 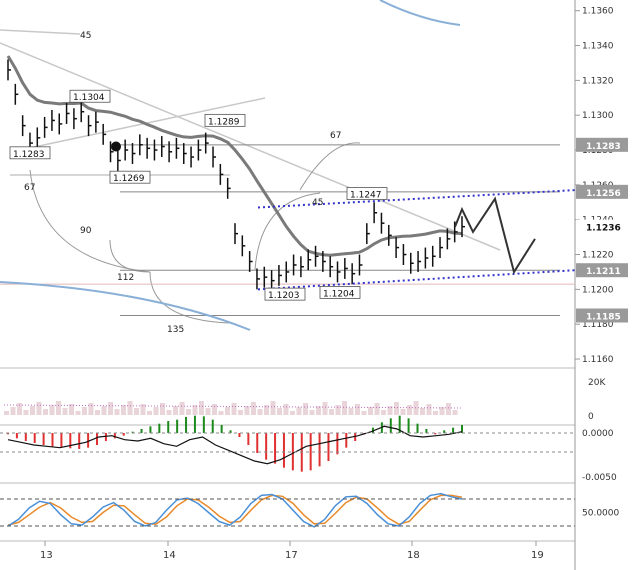 I want to click on level-badge-label: 1.1236, so click(x=603, y=229).